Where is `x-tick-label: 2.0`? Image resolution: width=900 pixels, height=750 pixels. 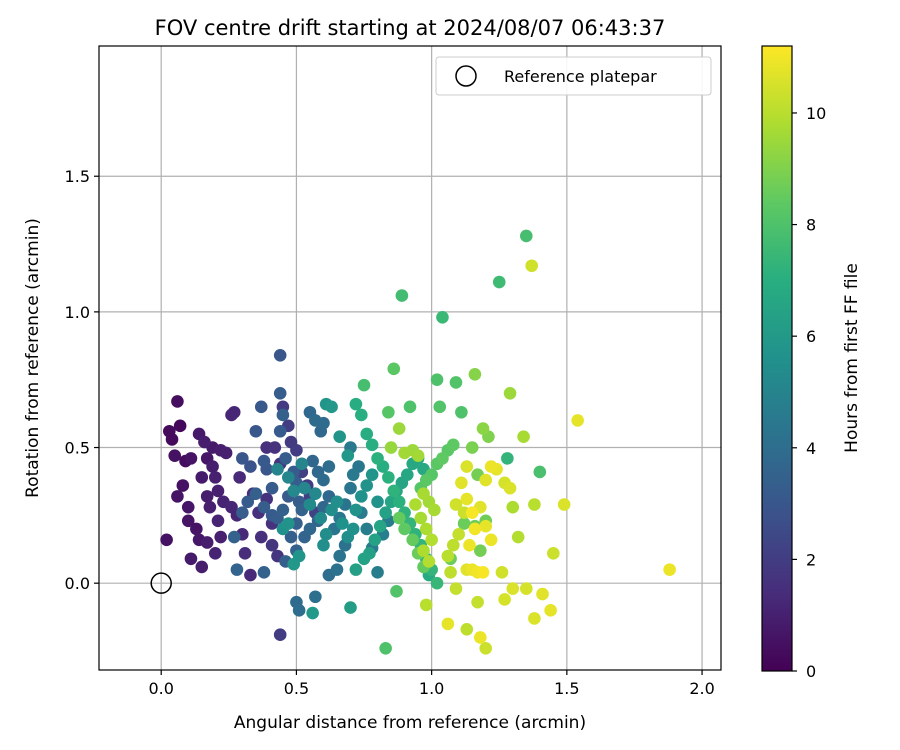 x-tick-label: 2.0 is located at coordinates (701, 688).